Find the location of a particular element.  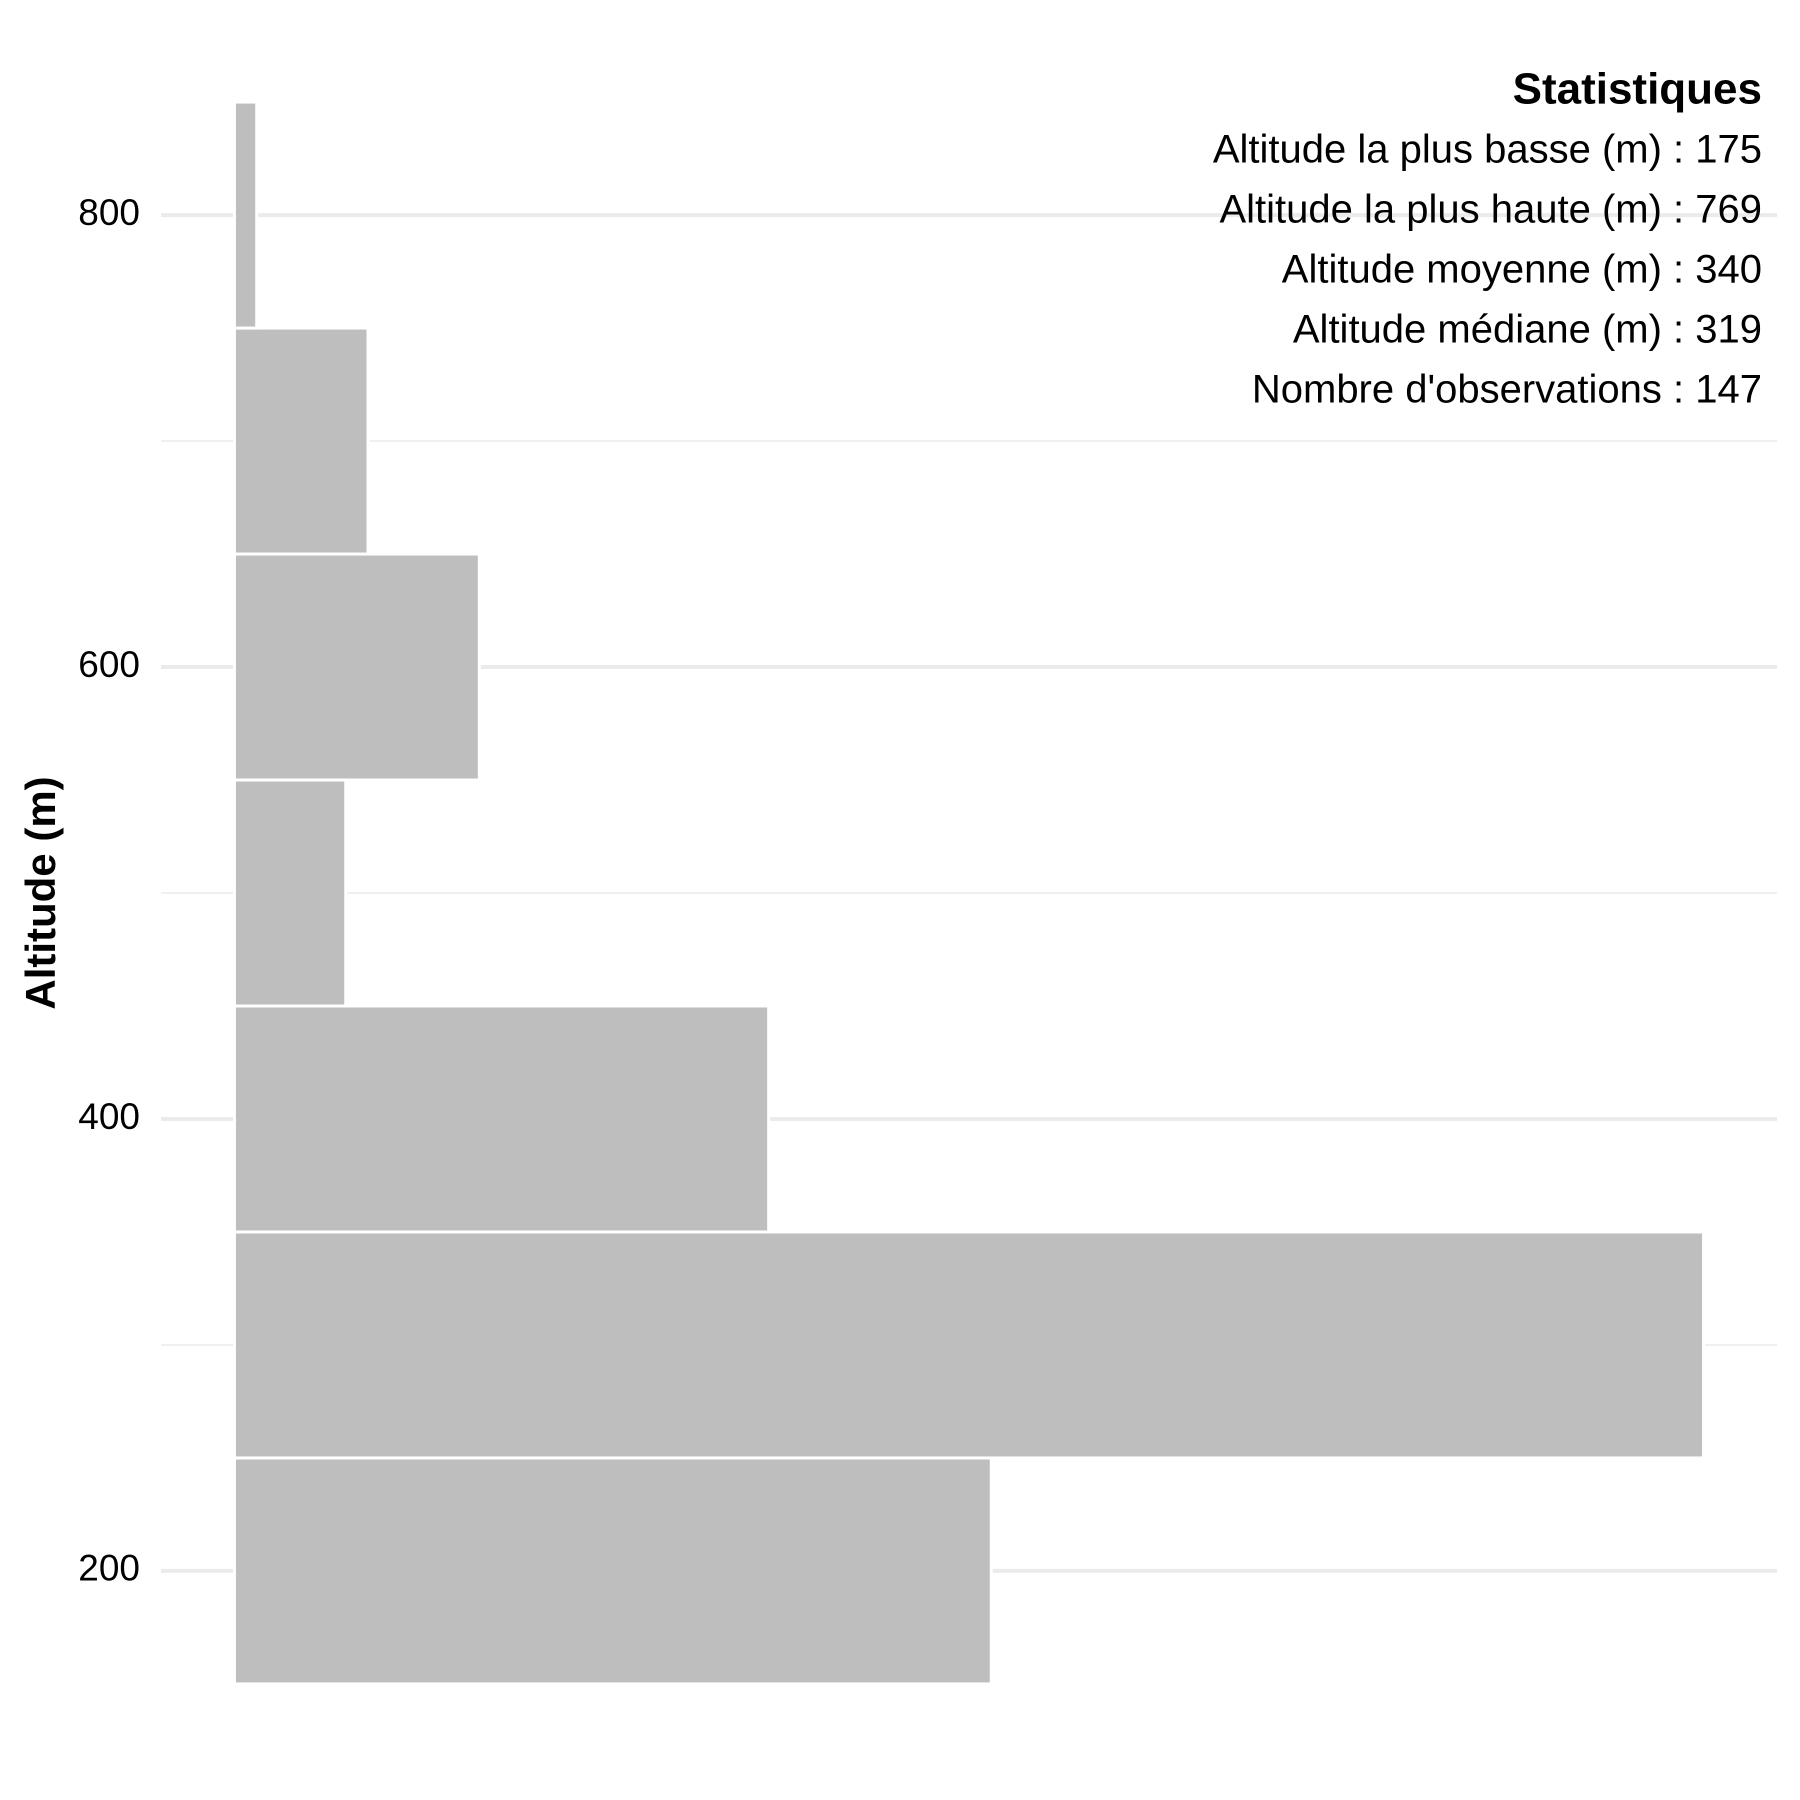

stats-line: Nombre d'observations : 147 is located at coordinates (1507, 390).